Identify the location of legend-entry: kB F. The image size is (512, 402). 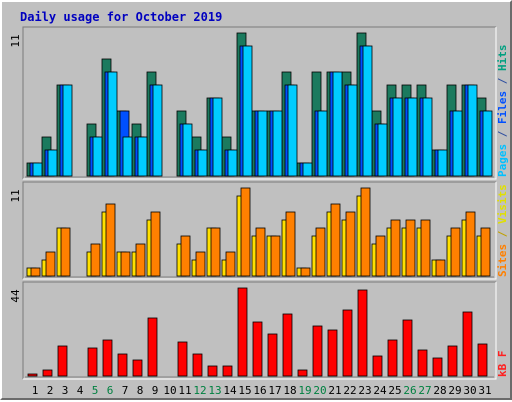
(502, 364).